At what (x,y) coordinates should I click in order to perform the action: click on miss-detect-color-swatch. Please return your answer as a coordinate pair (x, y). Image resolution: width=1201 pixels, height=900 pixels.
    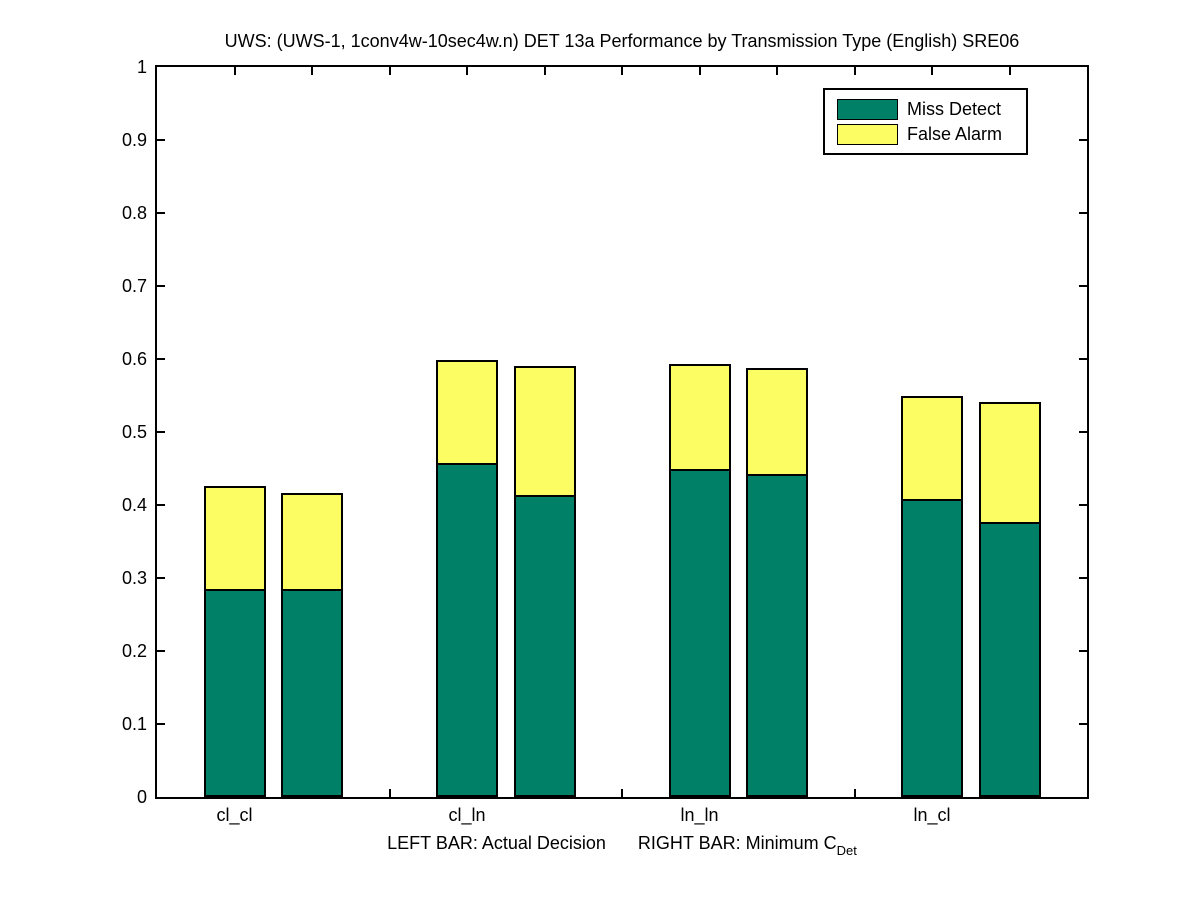
    Looking at the image, I should click on (867, 109).